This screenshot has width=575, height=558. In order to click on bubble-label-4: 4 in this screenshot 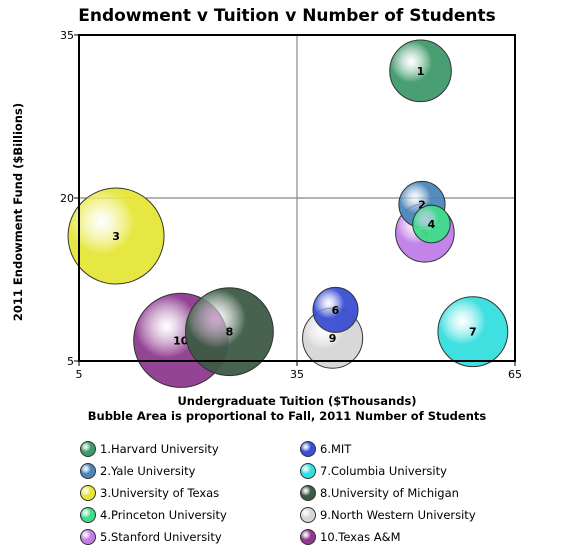, I will do `click(432, 224)`.